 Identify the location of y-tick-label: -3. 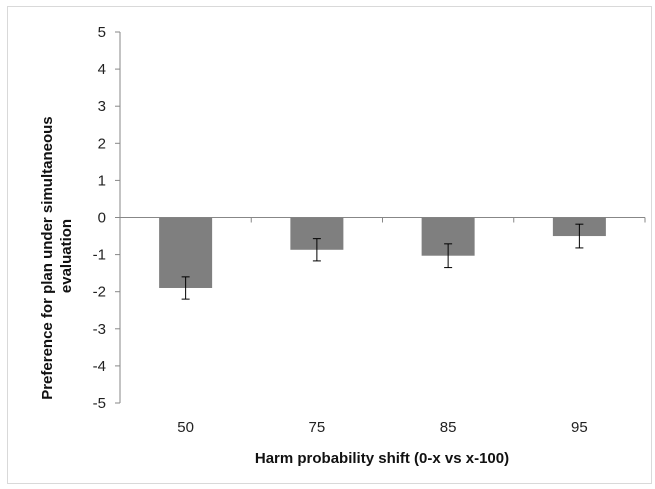
(99, 329).